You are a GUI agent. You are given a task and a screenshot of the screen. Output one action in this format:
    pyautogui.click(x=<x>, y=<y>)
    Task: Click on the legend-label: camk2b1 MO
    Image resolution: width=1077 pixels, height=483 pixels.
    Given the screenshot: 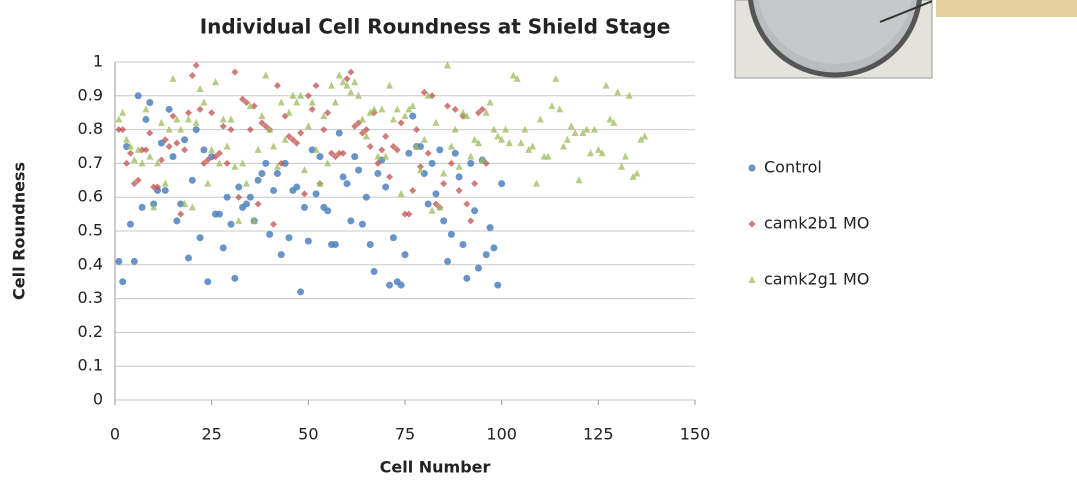 What is the action you would take?
    pyautogui.click(x=816, y=223)
    